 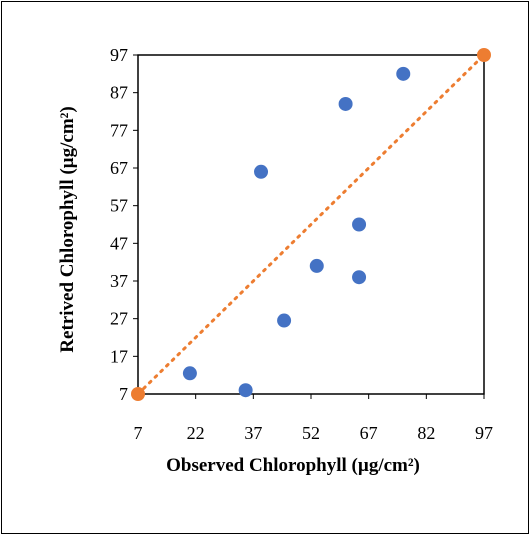 What do you see at coordinates (119, 55) in the screenshot?
I see `y-tick-label: 97` at bounding box center [119, 55].